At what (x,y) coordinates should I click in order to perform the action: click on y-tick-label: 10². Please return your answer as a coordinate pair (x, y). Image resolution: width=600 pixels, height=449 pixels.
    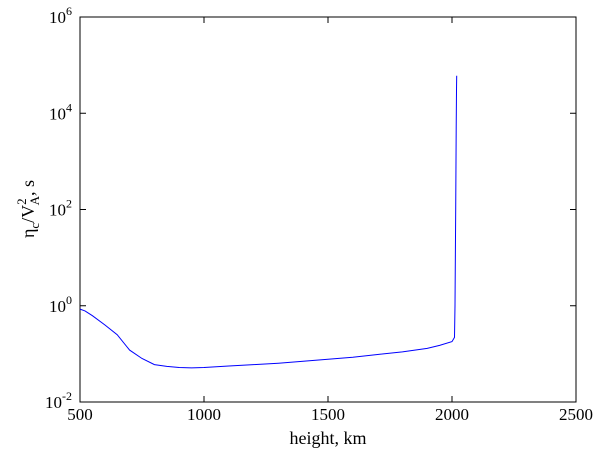
    Looking at the image, I should click on (60, 208).